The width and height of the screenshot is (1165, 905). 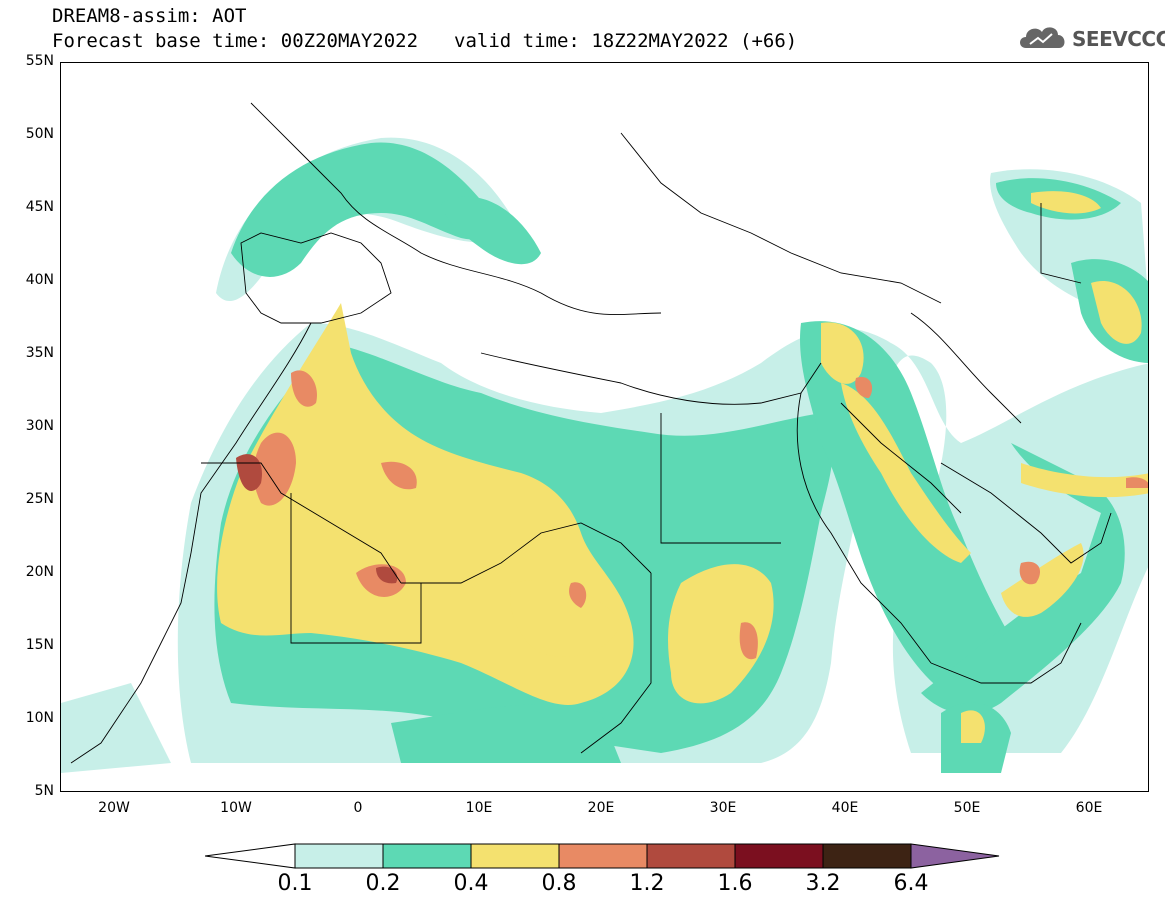 What do you see at coordinates (39, 718) in the screenshot?
I see `lat-label: 10N` at bounding box center [39, 718].